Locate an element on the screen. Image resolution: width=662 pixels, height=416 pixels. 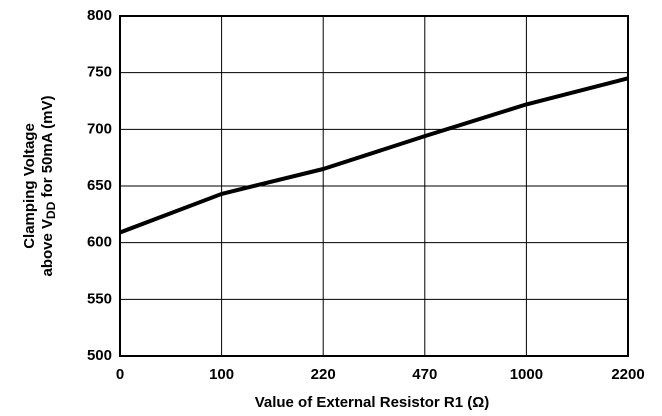
y-tick-label: 600 is located at coordinates (99, 242).